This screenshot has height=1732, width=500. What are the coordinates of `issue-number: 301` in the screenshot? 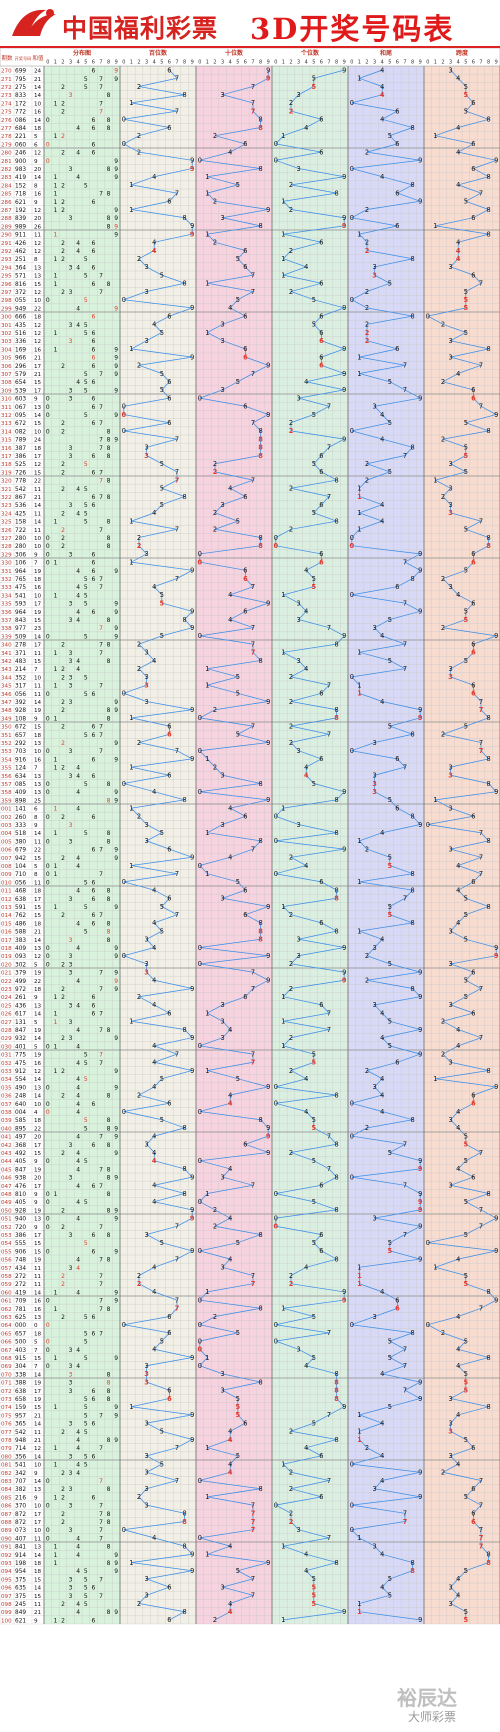 It's located at (6, 326).